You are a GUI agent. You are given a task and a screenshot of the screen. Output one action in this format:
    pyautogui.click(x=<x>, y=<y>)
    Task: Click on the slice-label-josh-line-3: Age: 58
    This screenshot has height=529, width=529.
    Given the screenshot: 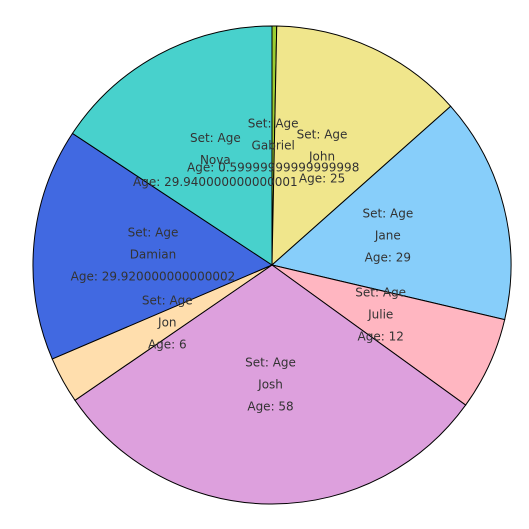 What is the action you would take?
    pyautogui.click(x=270, y=406)
    